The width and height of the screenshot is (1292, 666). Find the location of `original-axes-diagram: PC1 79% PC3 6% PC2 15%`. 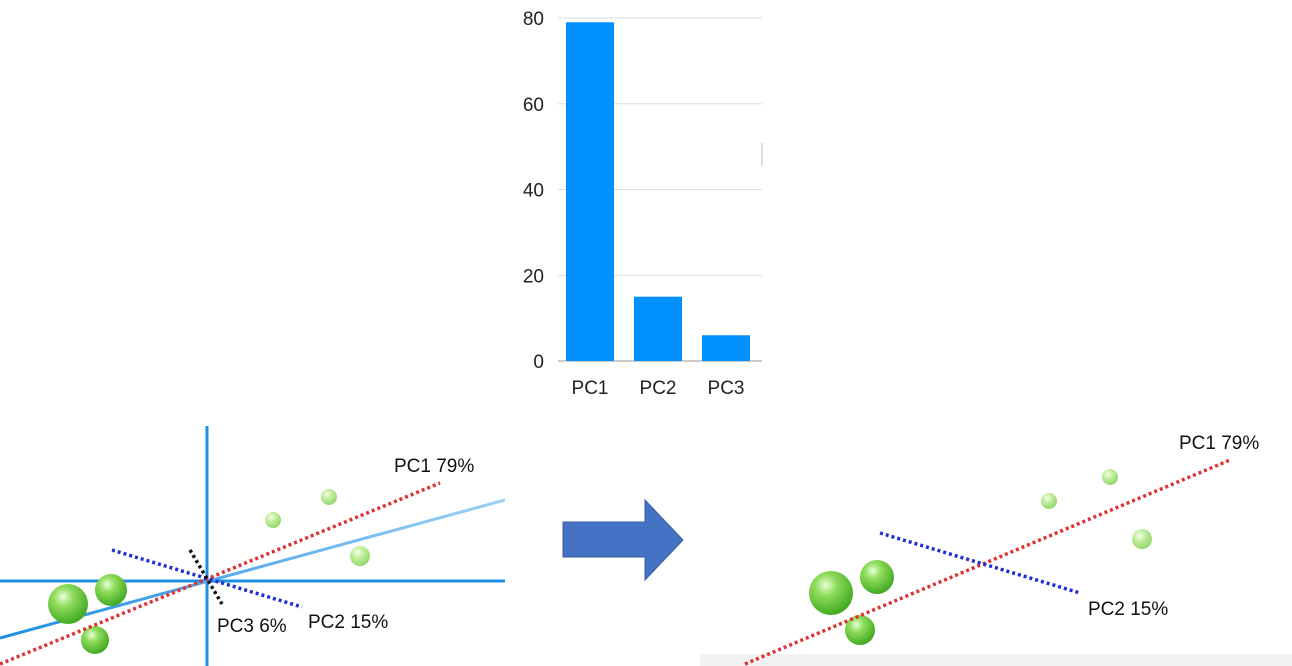

original-axes-diagram: PC1 79% PC3 6% PC2 15% is located at coordinates (253, 546).